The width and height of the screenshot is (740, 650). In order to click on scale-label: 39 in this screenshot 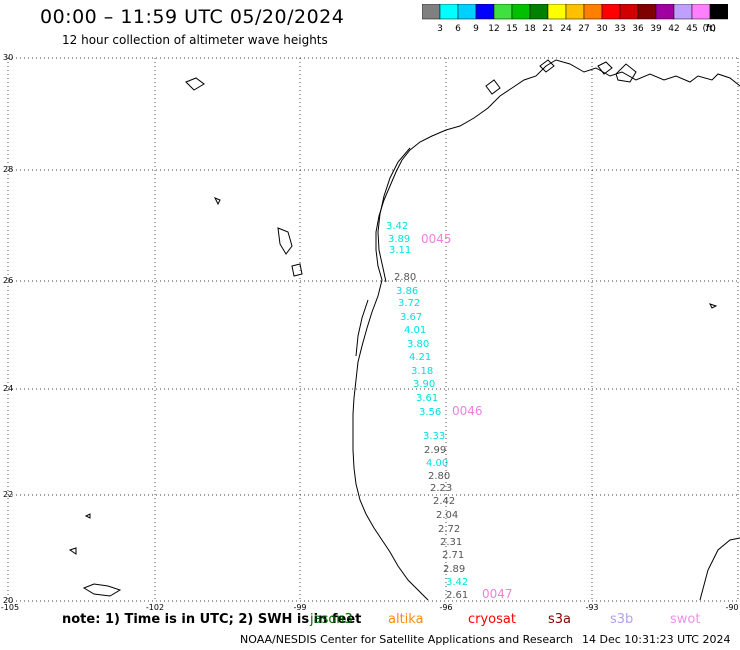, I will do `click(656, 29)`.